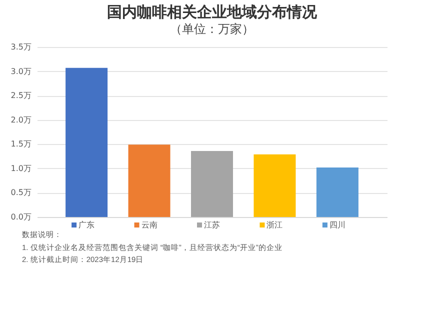 Image resolution: width=432 pixels, height=331 pixels. I want to click on x-tick-label: 四川, so click(337, 225).